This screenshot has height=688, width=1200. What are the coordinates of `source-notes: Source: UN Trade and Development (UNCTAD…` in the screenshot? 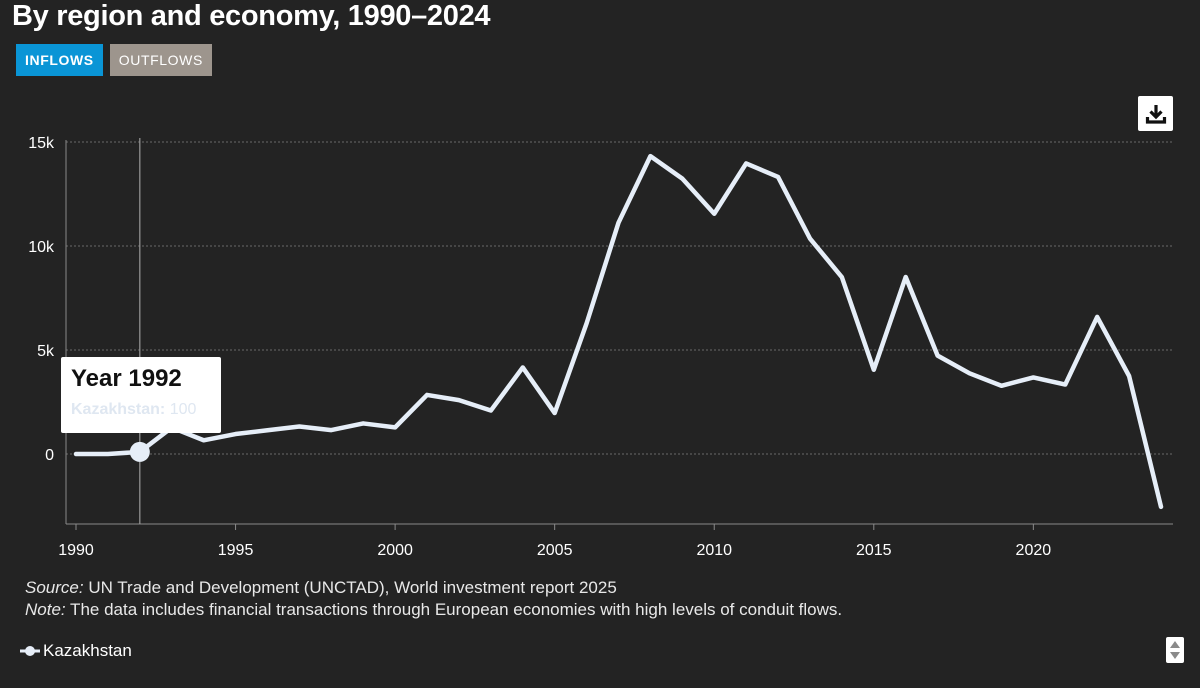 It's located at (433, 599).